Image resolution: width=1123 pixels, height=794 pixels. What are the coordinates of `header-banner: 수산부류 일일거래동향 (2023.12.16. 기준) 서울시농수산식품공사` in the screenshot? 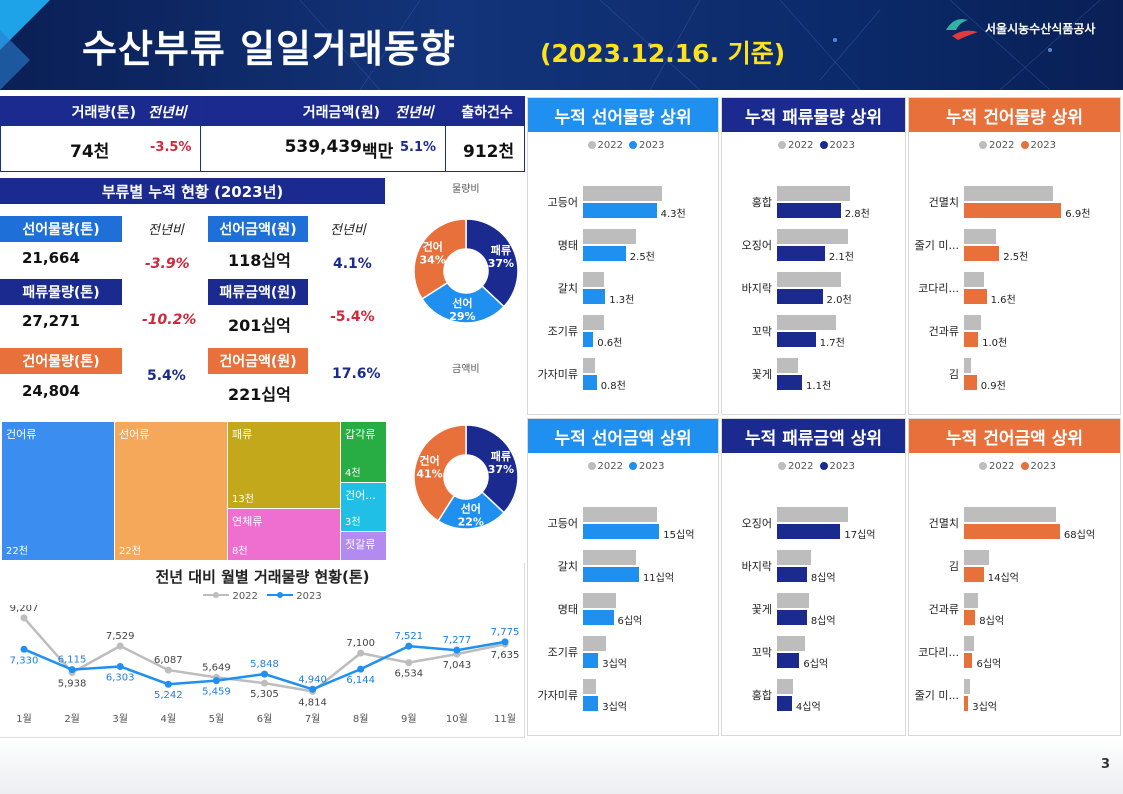 It's located at (561, 45).